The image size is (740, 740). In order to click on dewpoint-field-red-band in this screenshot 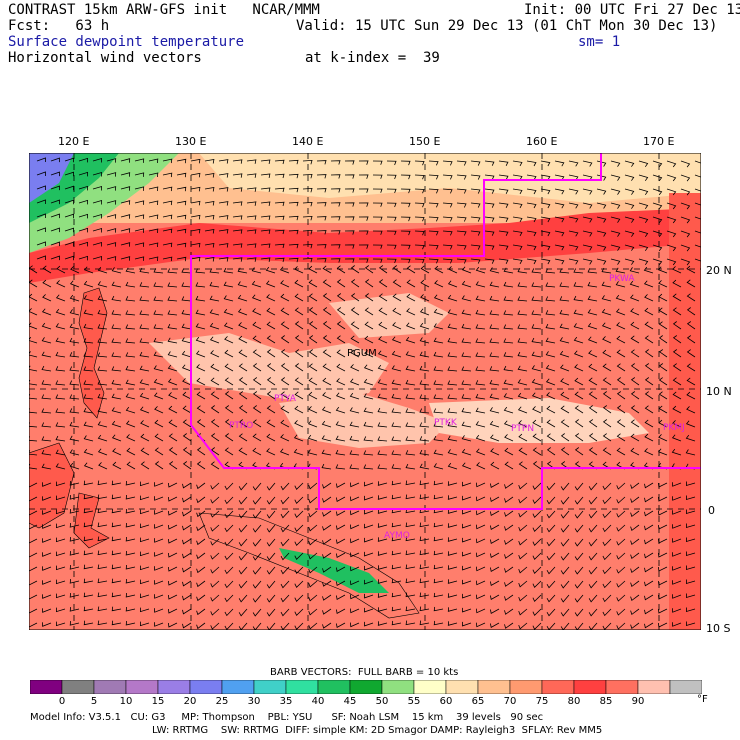, I will do `click(365, 245)`.